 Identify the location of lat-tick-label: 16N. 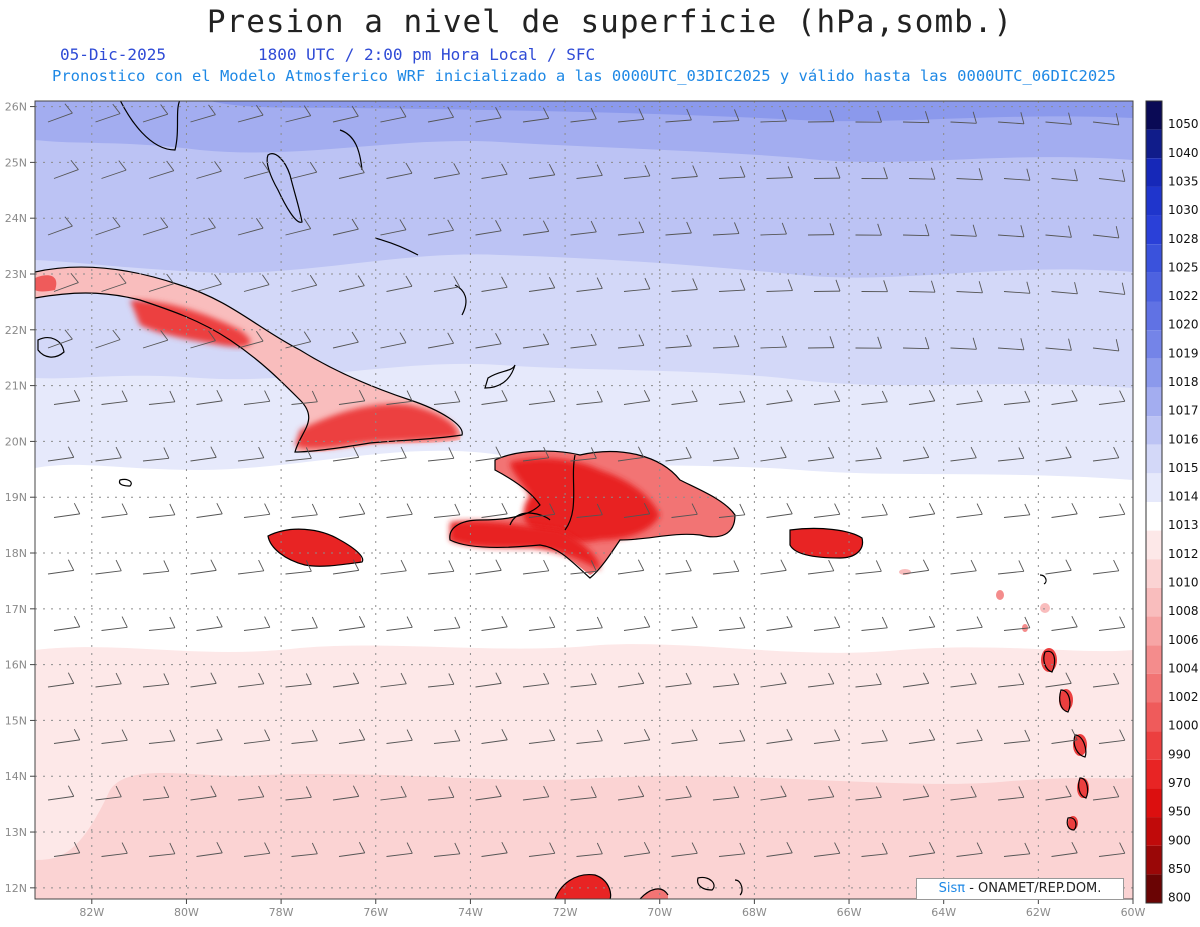
(16, 665).